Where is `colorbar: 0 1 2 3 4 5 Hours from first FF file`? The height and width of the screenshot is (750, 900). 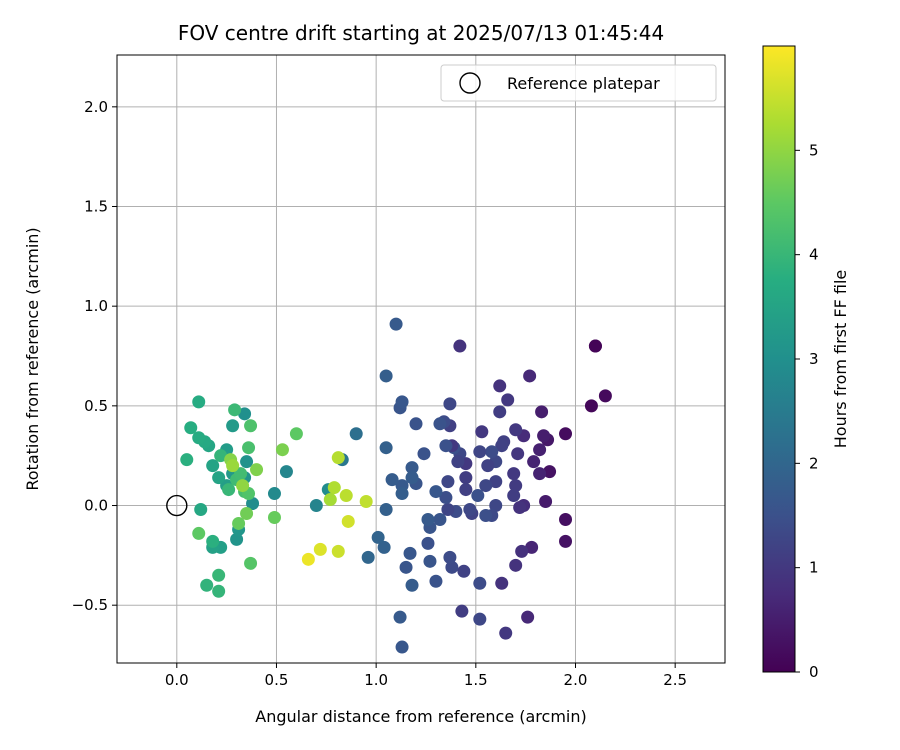
colorbar: 0 1 2 3 4 5 Hours from first FF file is located at coordinates (806, 363).